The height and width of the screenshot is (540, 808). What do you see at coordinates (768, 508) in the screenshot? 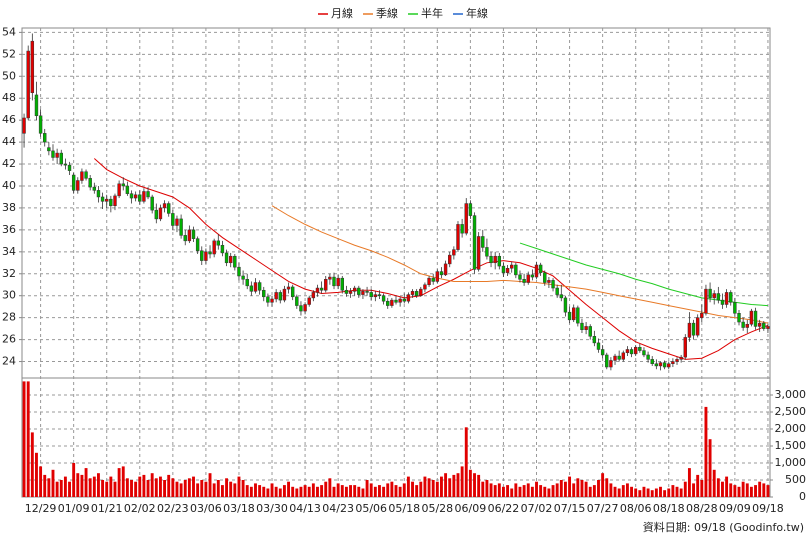
I see `x-tick-label: 09/18` at bounding box center [768, 508].